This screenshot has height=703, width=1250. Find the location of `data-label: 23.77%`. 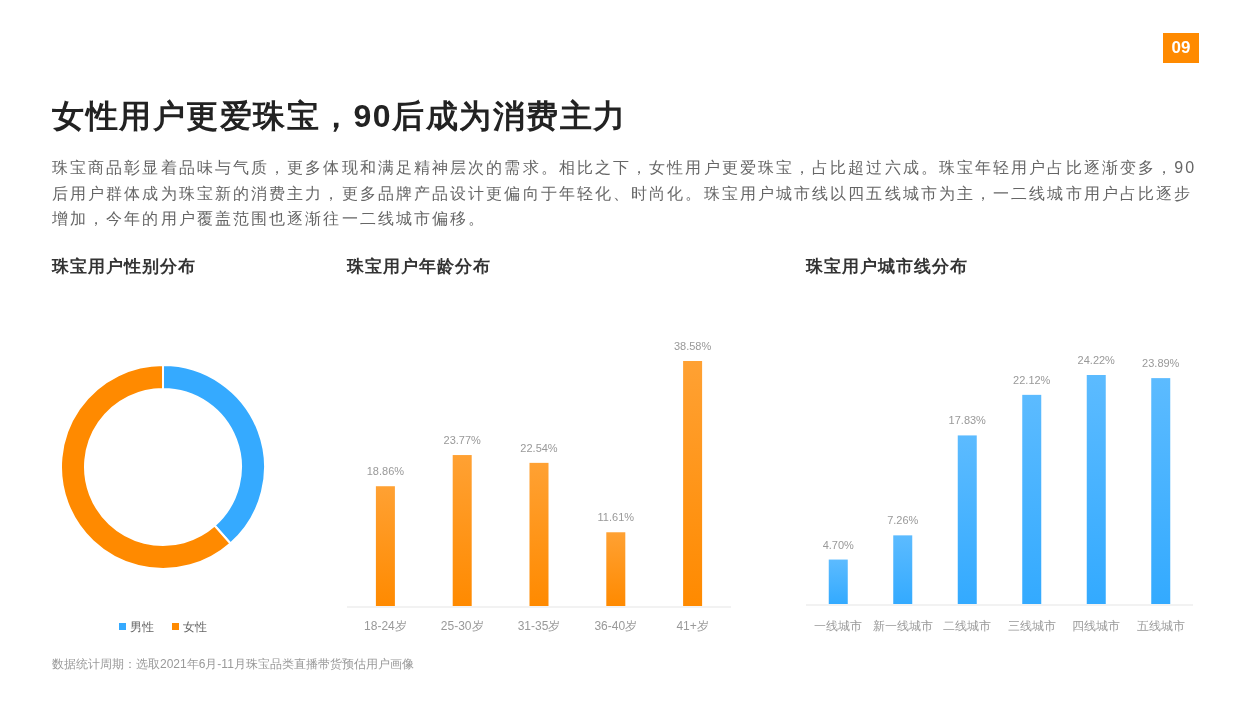

data-label: 23.77% is located at coordinates (462, 440).